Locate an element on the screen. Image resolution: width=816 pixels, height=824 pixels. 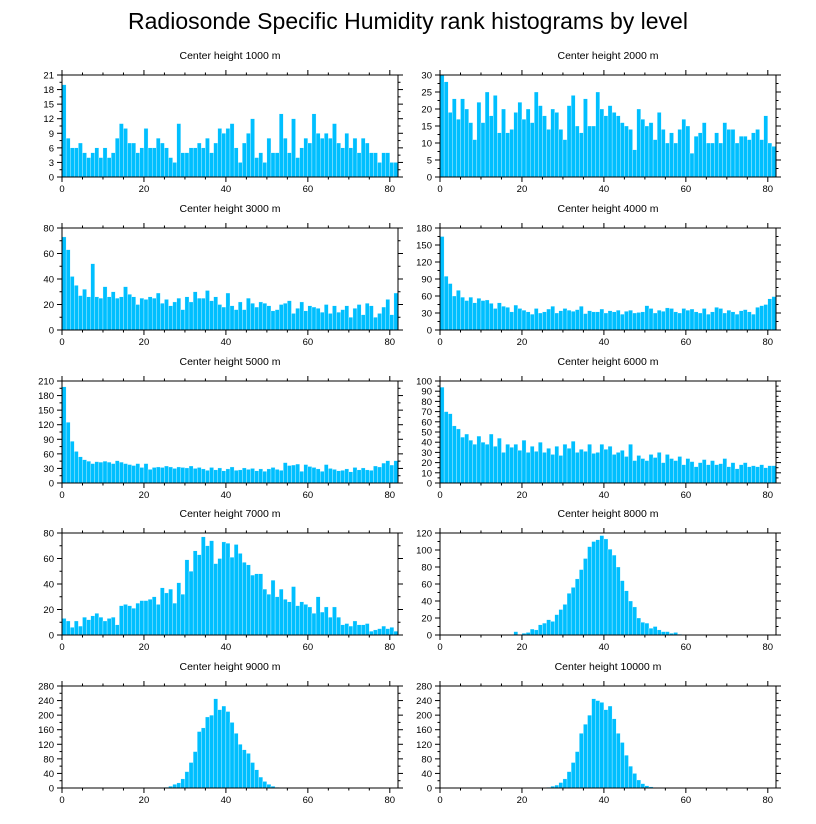
y-tick-label: 6 is located at coordinates (51, 148).